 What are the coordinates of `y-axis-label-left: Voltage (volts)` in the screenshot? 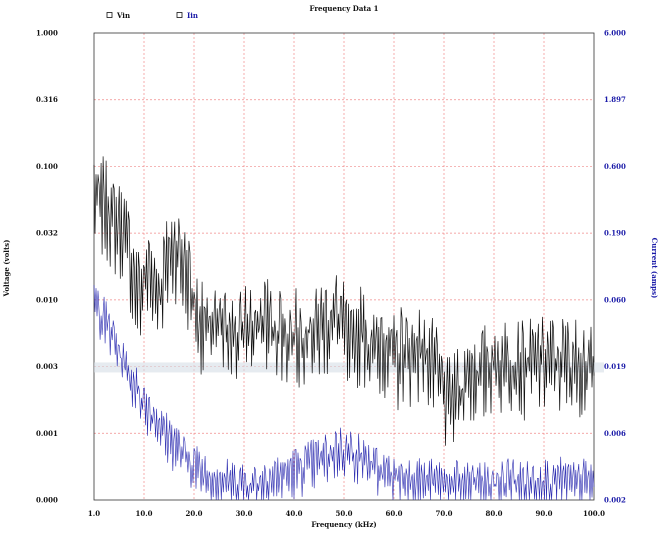 It's located at (6, 269).